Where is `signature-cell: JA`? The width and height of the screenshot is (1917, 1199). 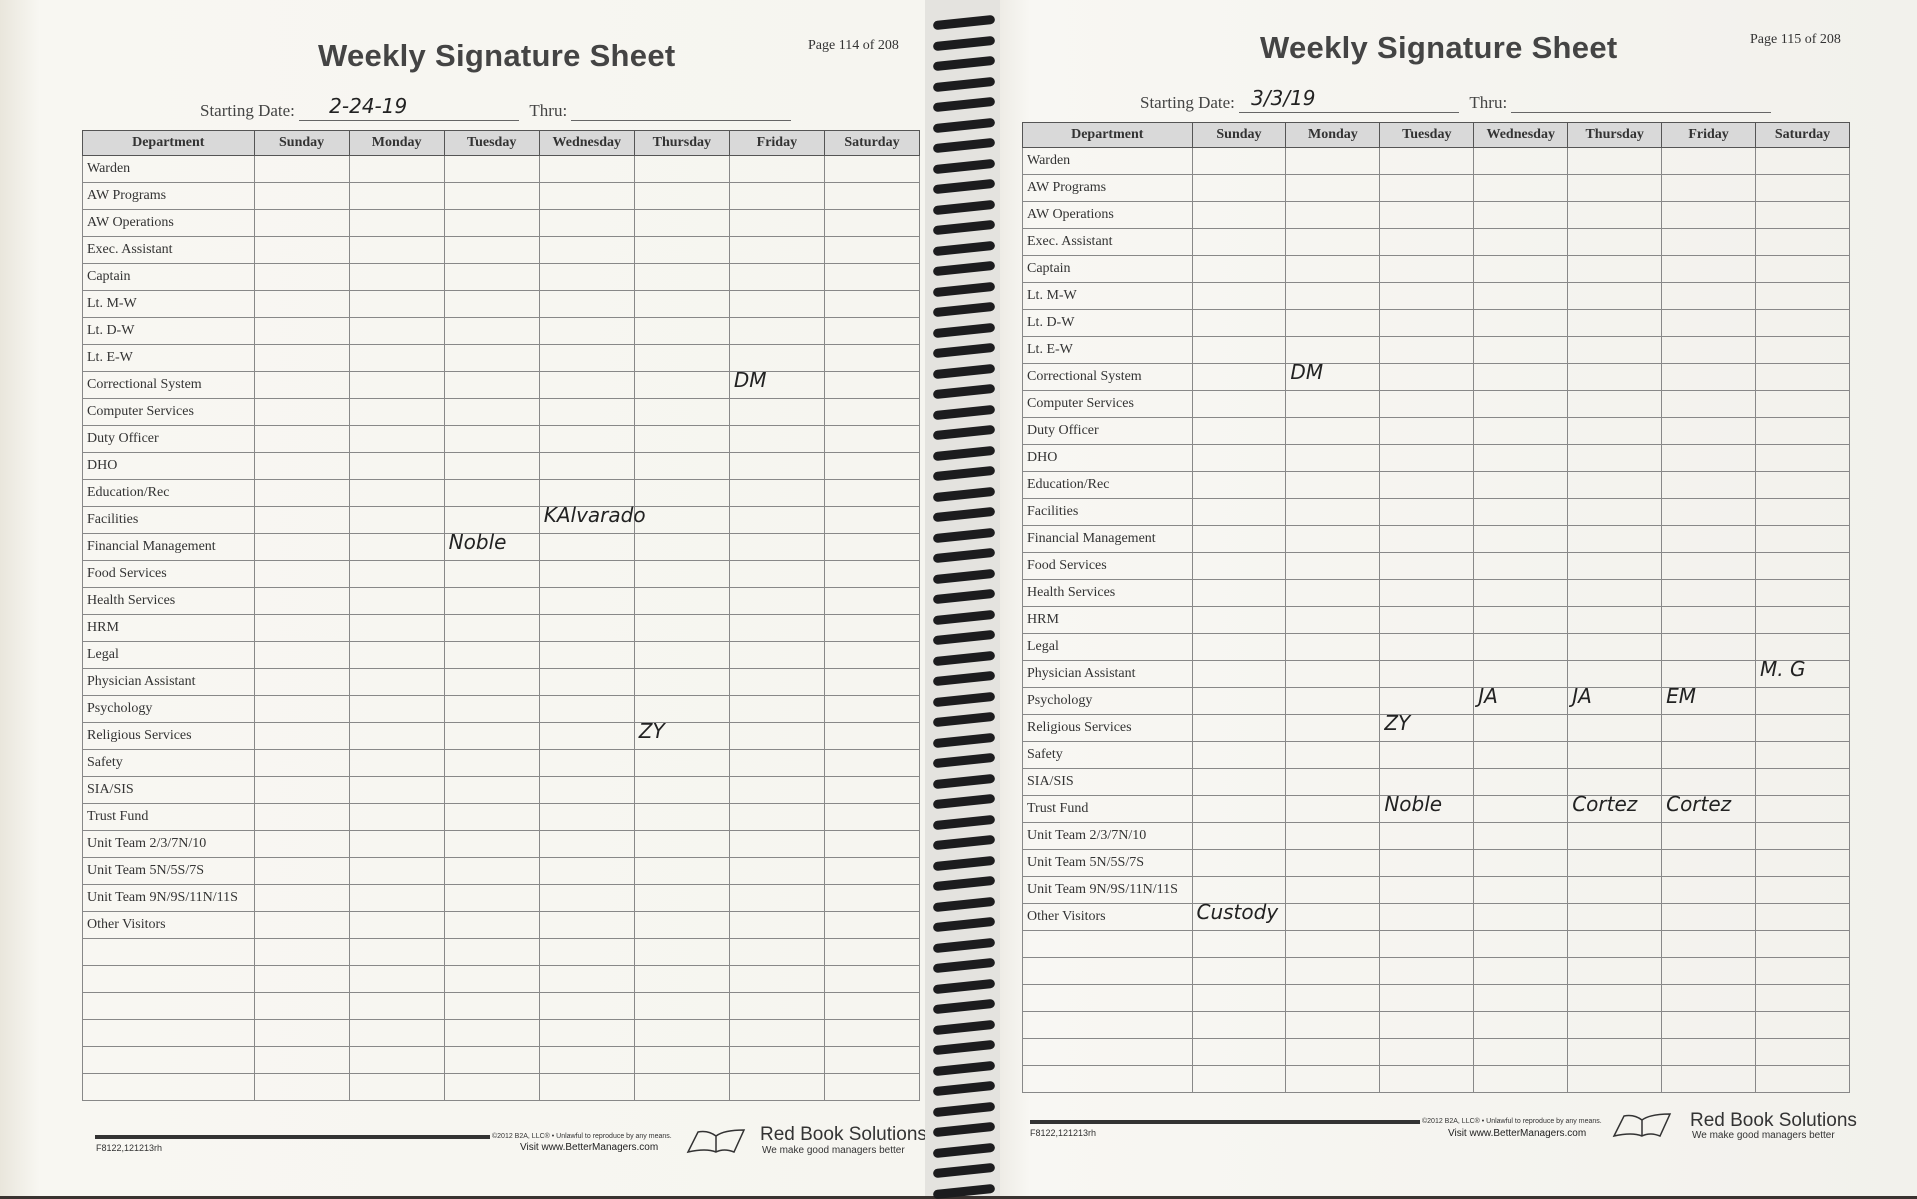
signature-cell: JA is located at coordinates (1521, 699).